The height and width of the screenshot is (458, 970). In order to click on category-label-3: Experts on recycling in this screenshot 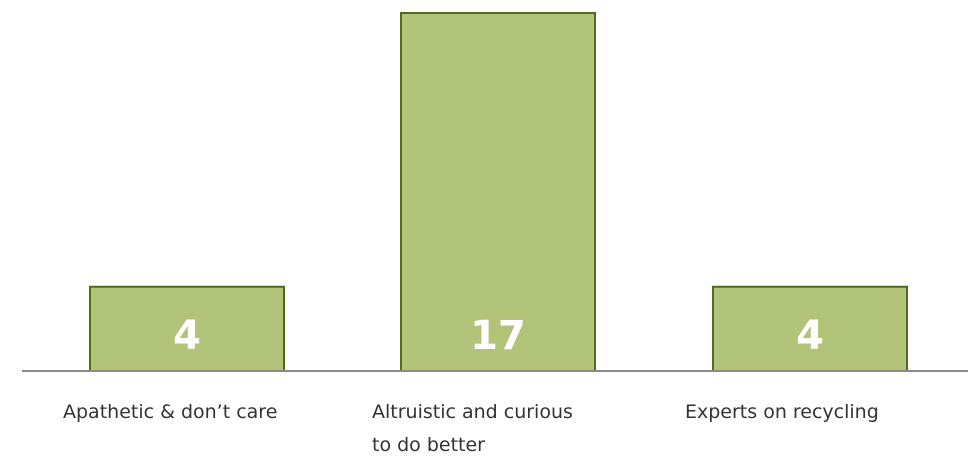, I will do `click(782, 412)`.